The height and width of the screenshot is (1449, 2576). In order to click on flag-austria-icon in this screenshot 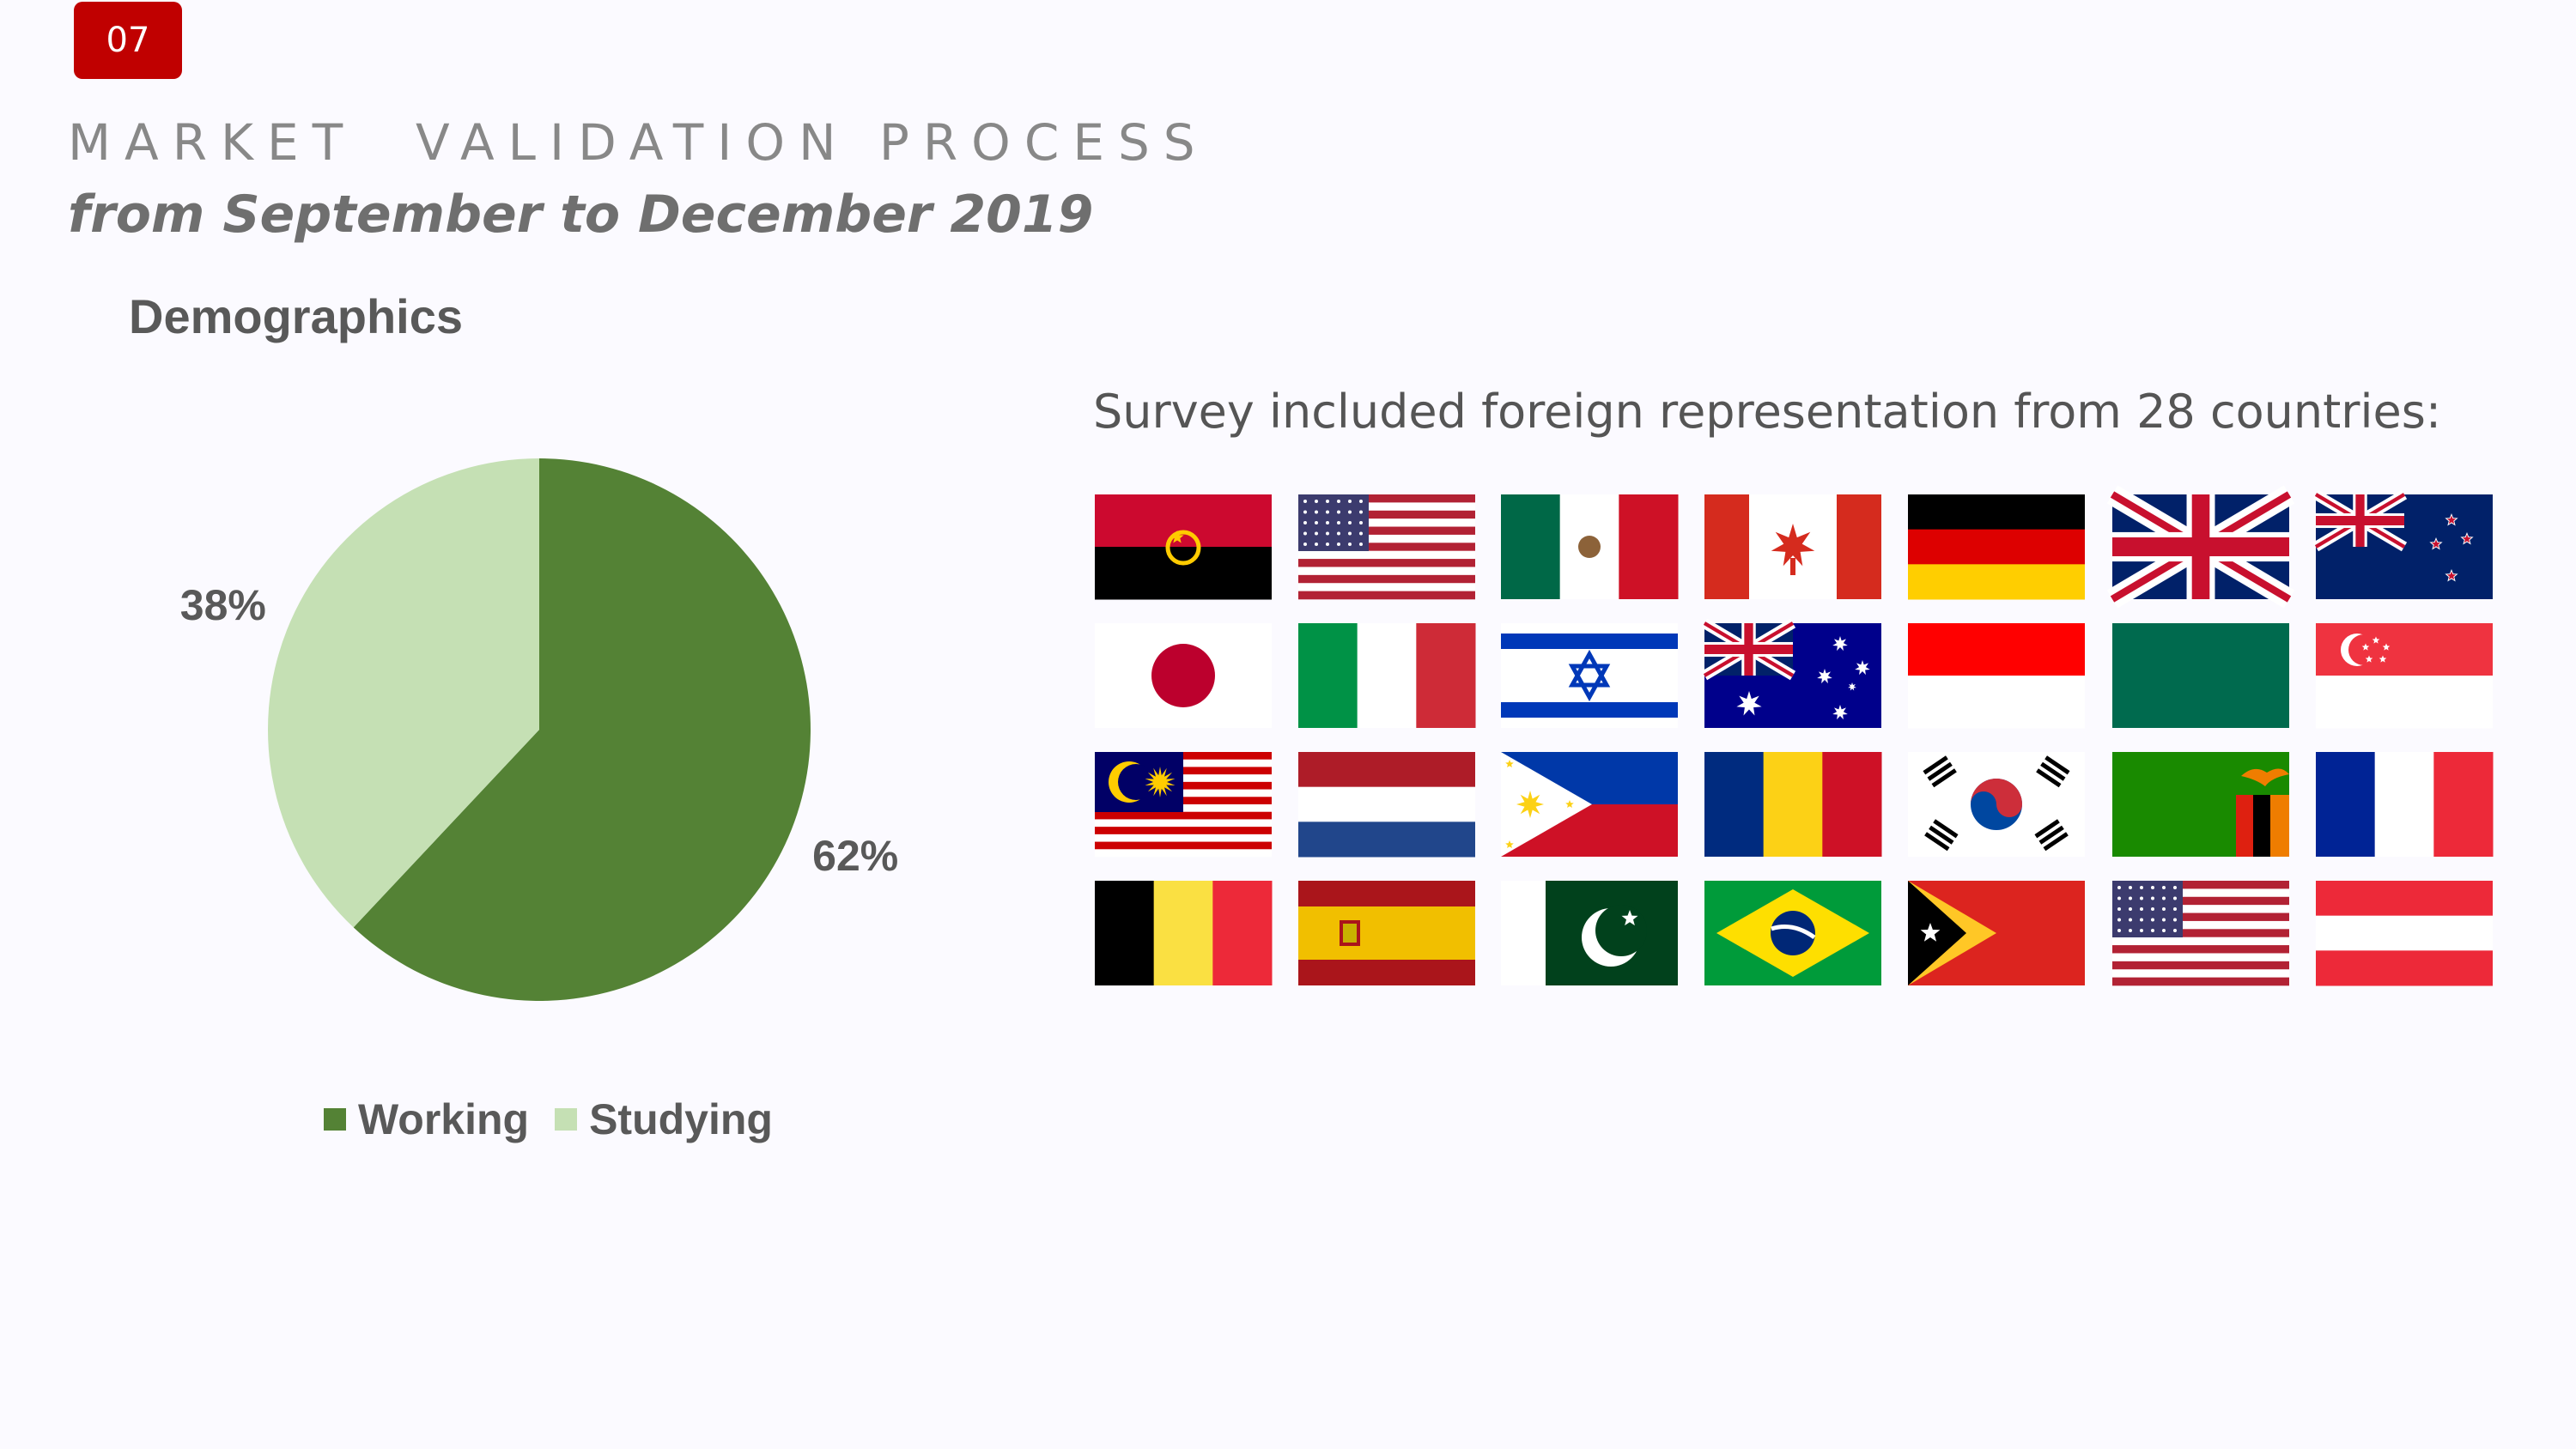, I will do `click(2405, 933)`.